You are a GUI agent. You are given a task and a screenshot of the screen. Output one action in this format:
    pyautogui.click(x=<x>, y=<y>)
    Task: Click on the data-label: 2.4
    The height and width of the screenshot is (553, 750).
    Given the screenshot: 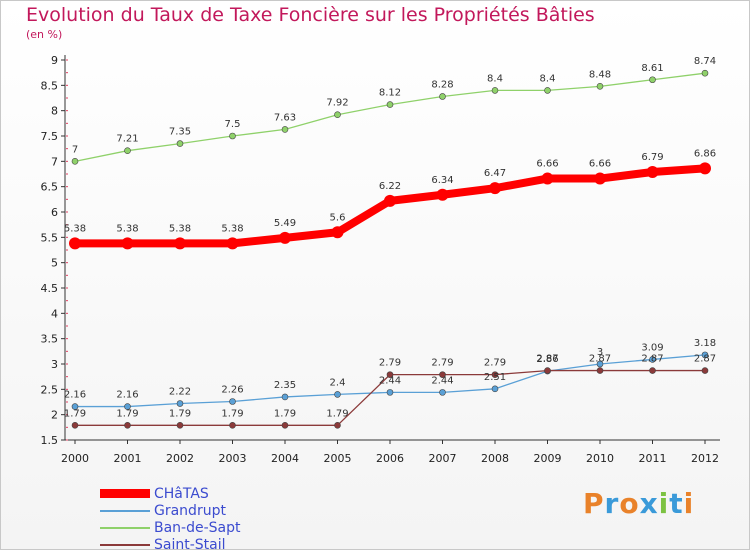 What is the action you would take?
    pyautogui.click(x=338, y=382)
    